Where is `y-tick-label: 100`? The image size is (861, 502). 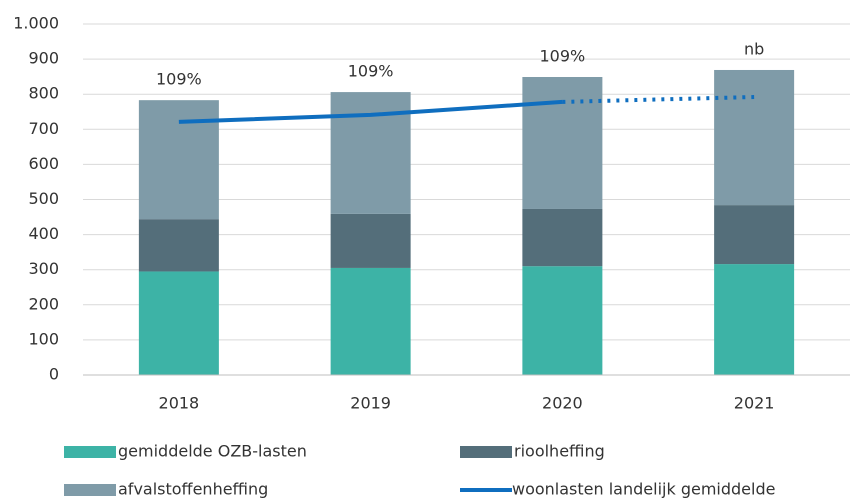
y-tick-label: 100 is located at coordinates (43, 338).